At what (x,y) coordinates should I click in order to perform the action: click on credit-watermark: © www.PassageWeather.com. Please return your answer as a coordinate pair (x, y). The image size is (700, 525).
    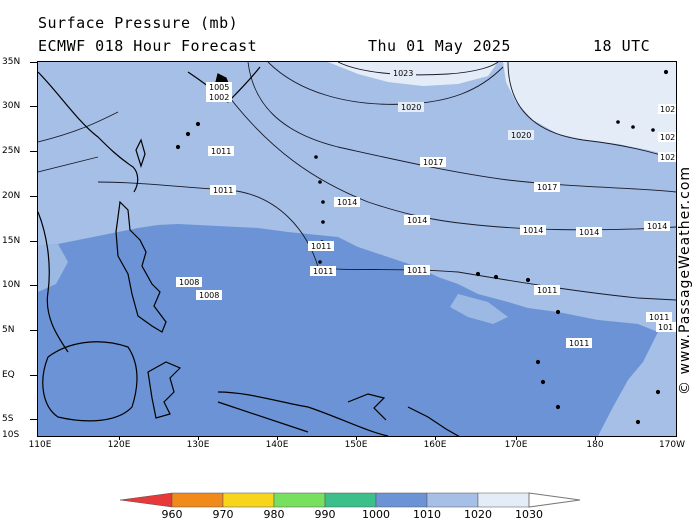
    Looking at the image, I should click on (685, 280).